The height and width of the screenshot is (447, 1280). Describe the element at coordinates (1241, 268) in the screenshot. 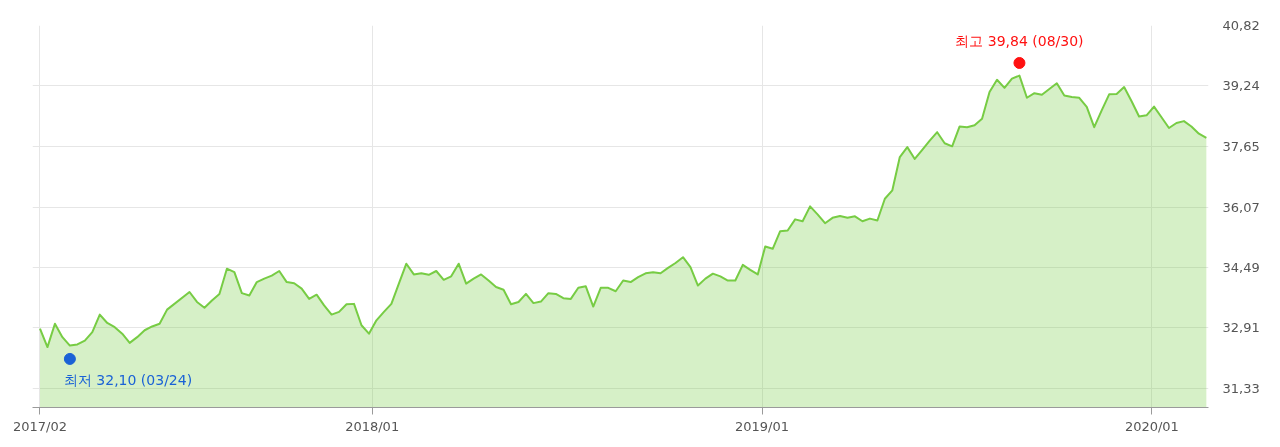

I see `y-tick-label: 34,49` at that location.